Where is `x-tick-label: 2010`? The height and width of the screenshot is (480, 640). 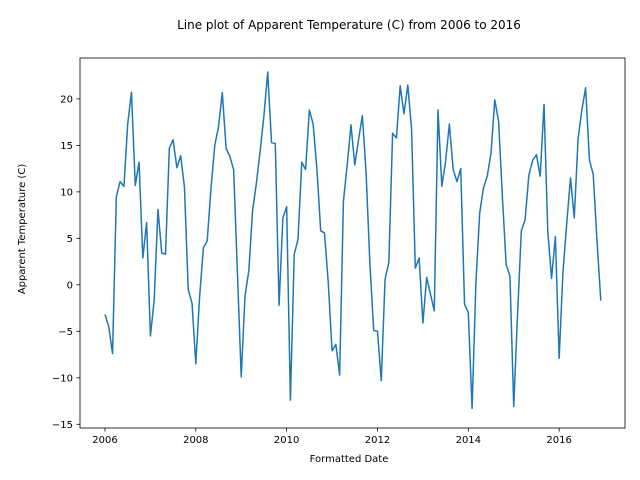
x-tick-label: 2010 is located at coordinates (286, 440).